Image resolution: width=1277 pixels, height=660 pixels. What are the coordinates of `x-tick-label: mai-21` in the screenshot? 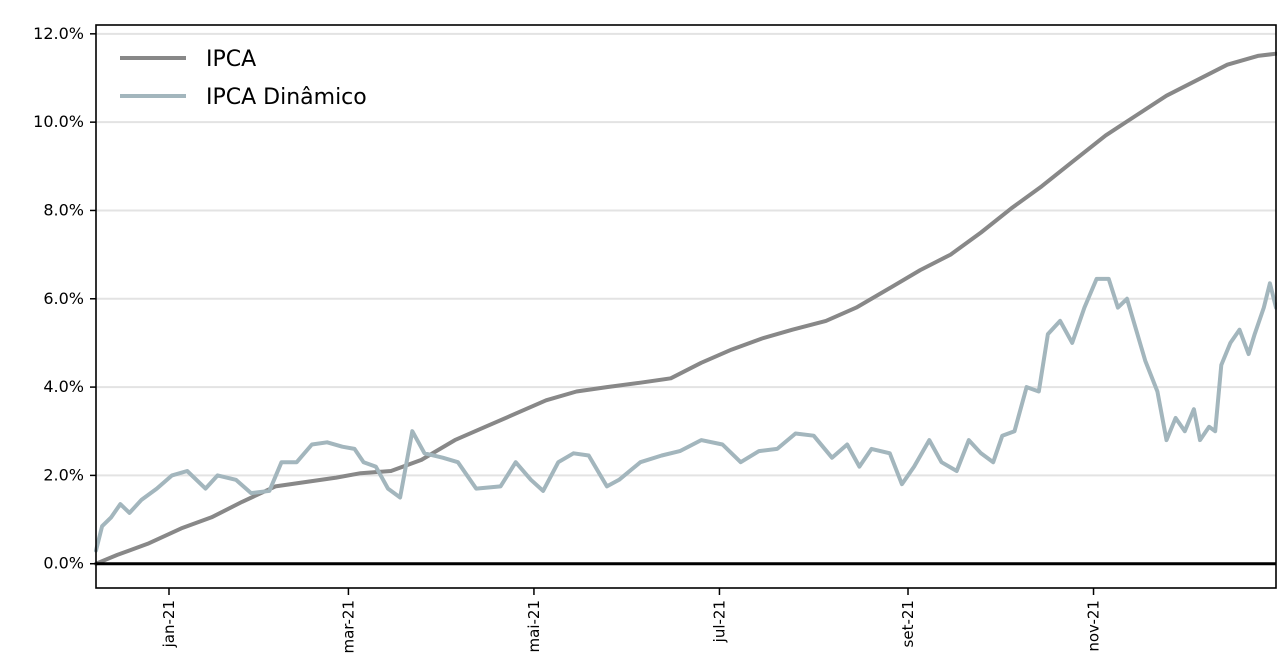 It's located at (534, 626).